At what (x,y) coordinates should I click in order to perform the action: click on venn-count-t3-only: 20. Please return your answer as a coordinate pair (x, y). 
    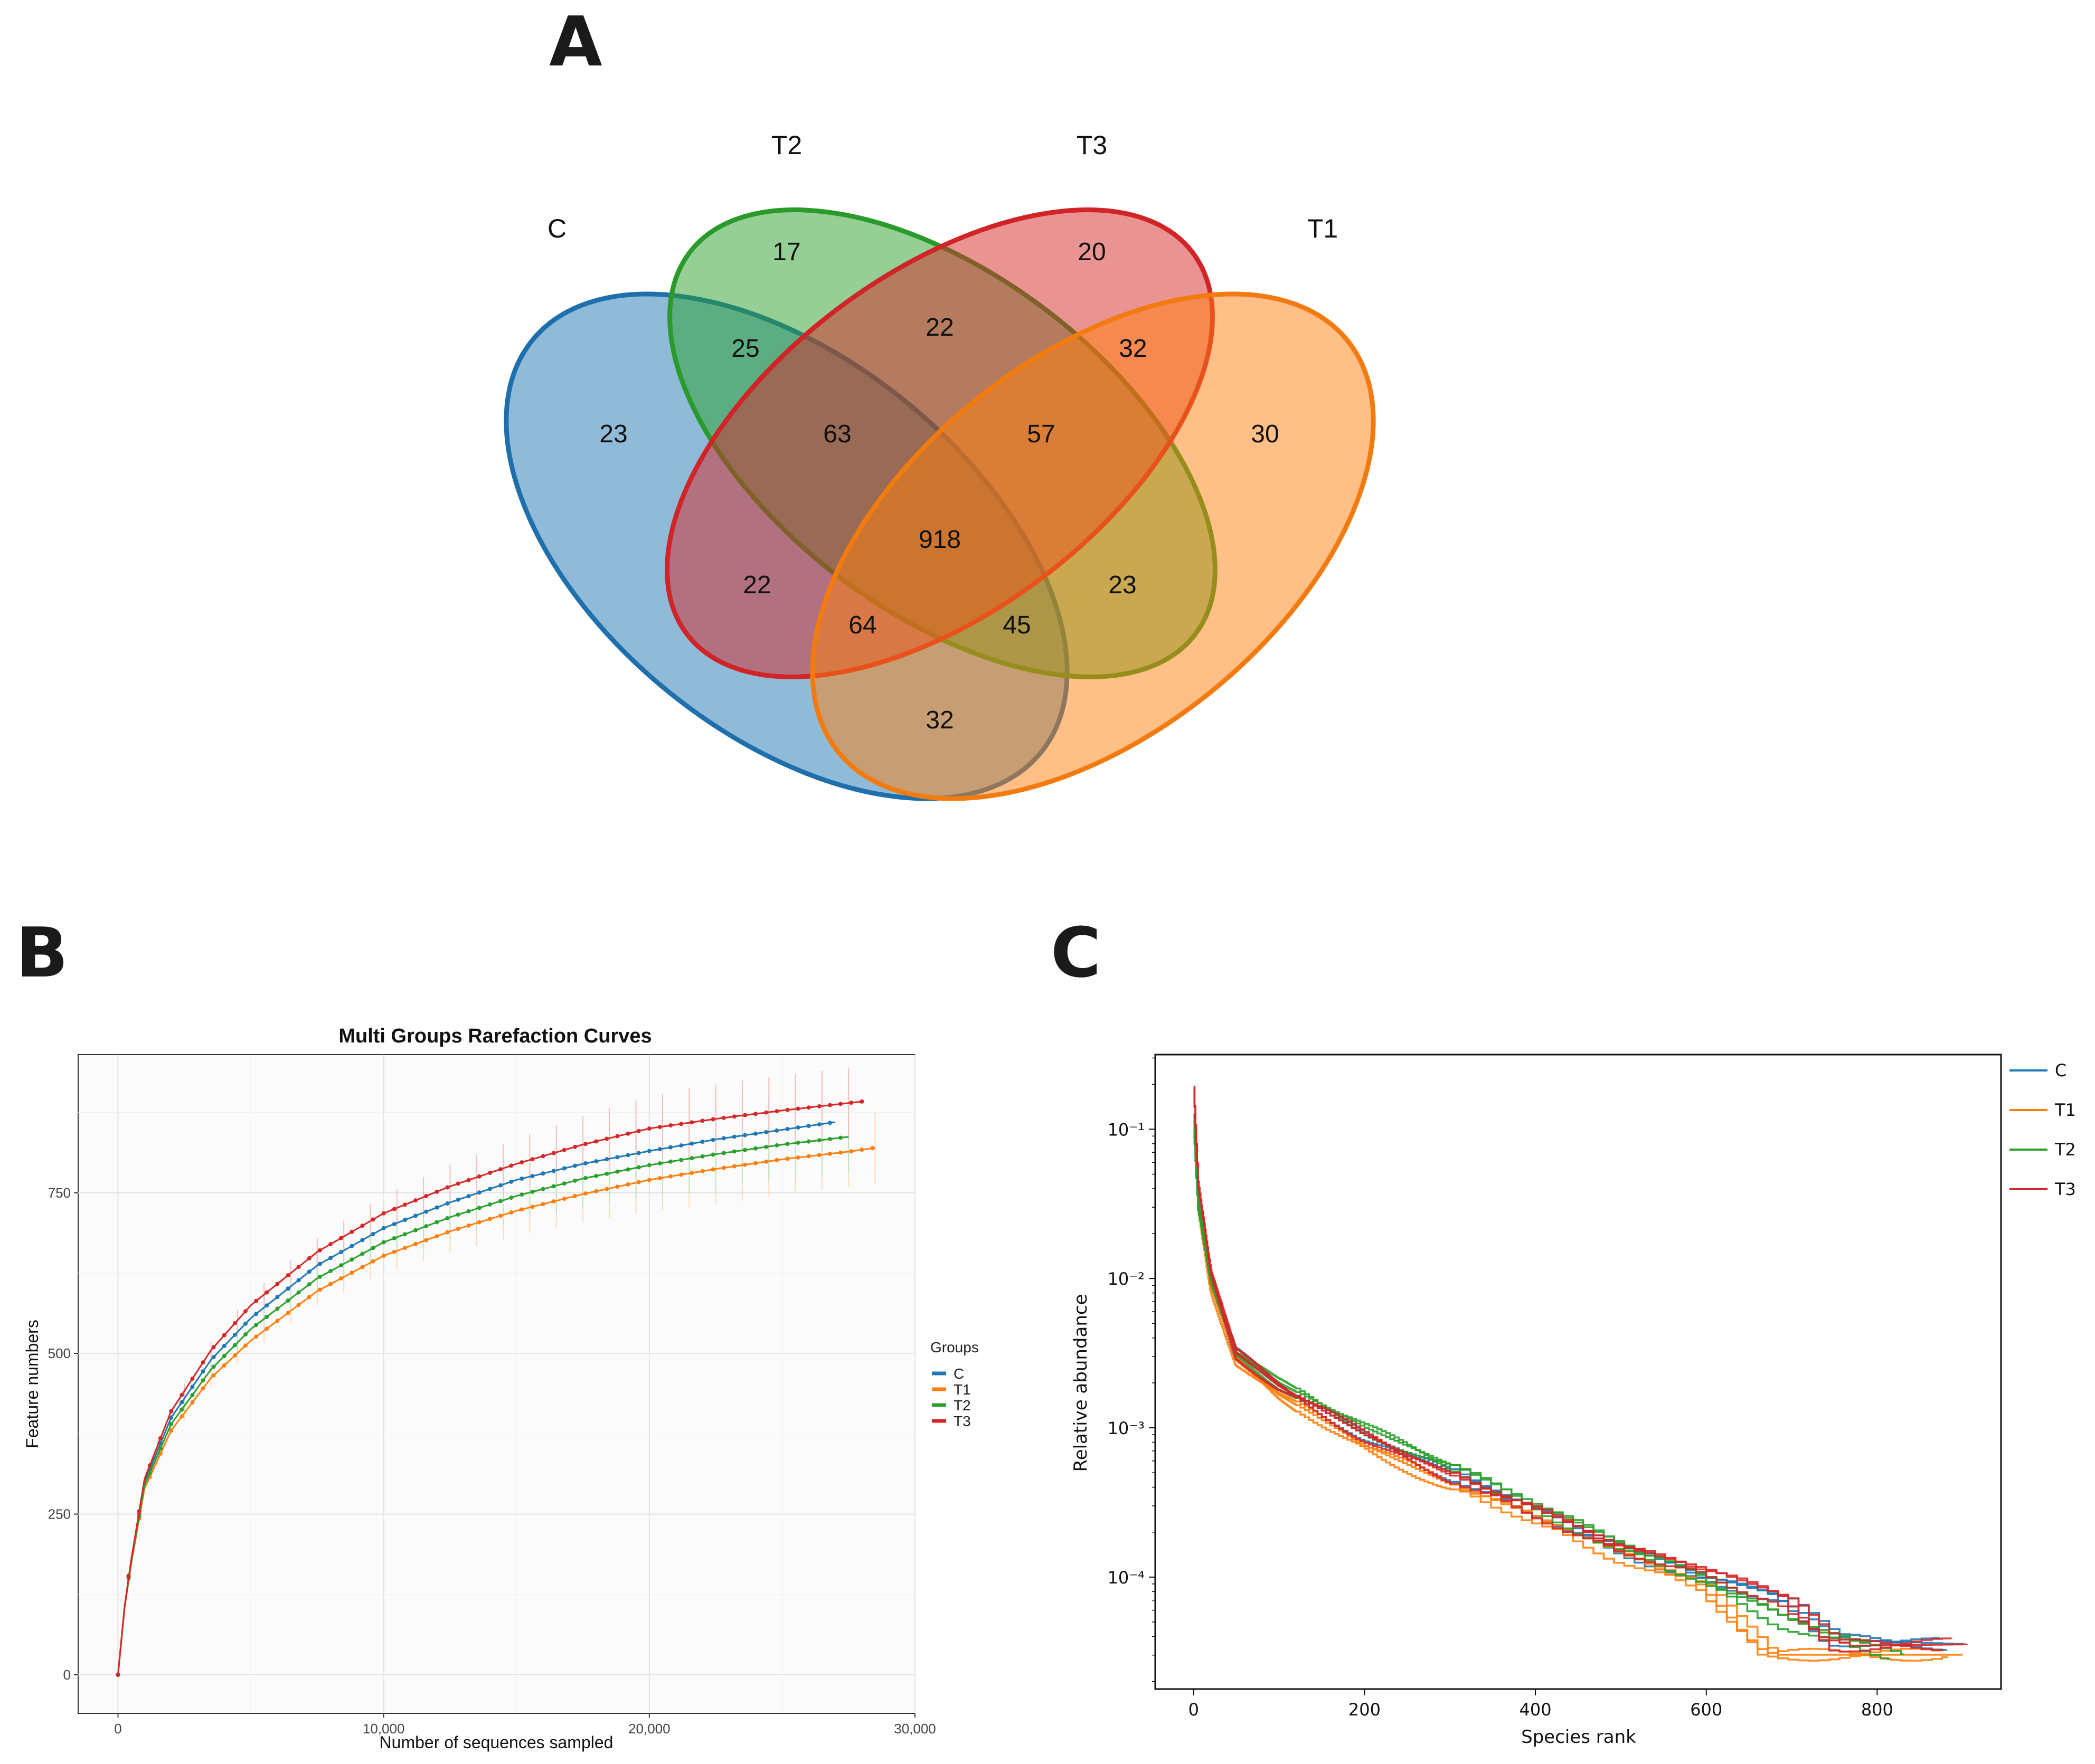
    Looking at the image, I should click on (1092, 252).